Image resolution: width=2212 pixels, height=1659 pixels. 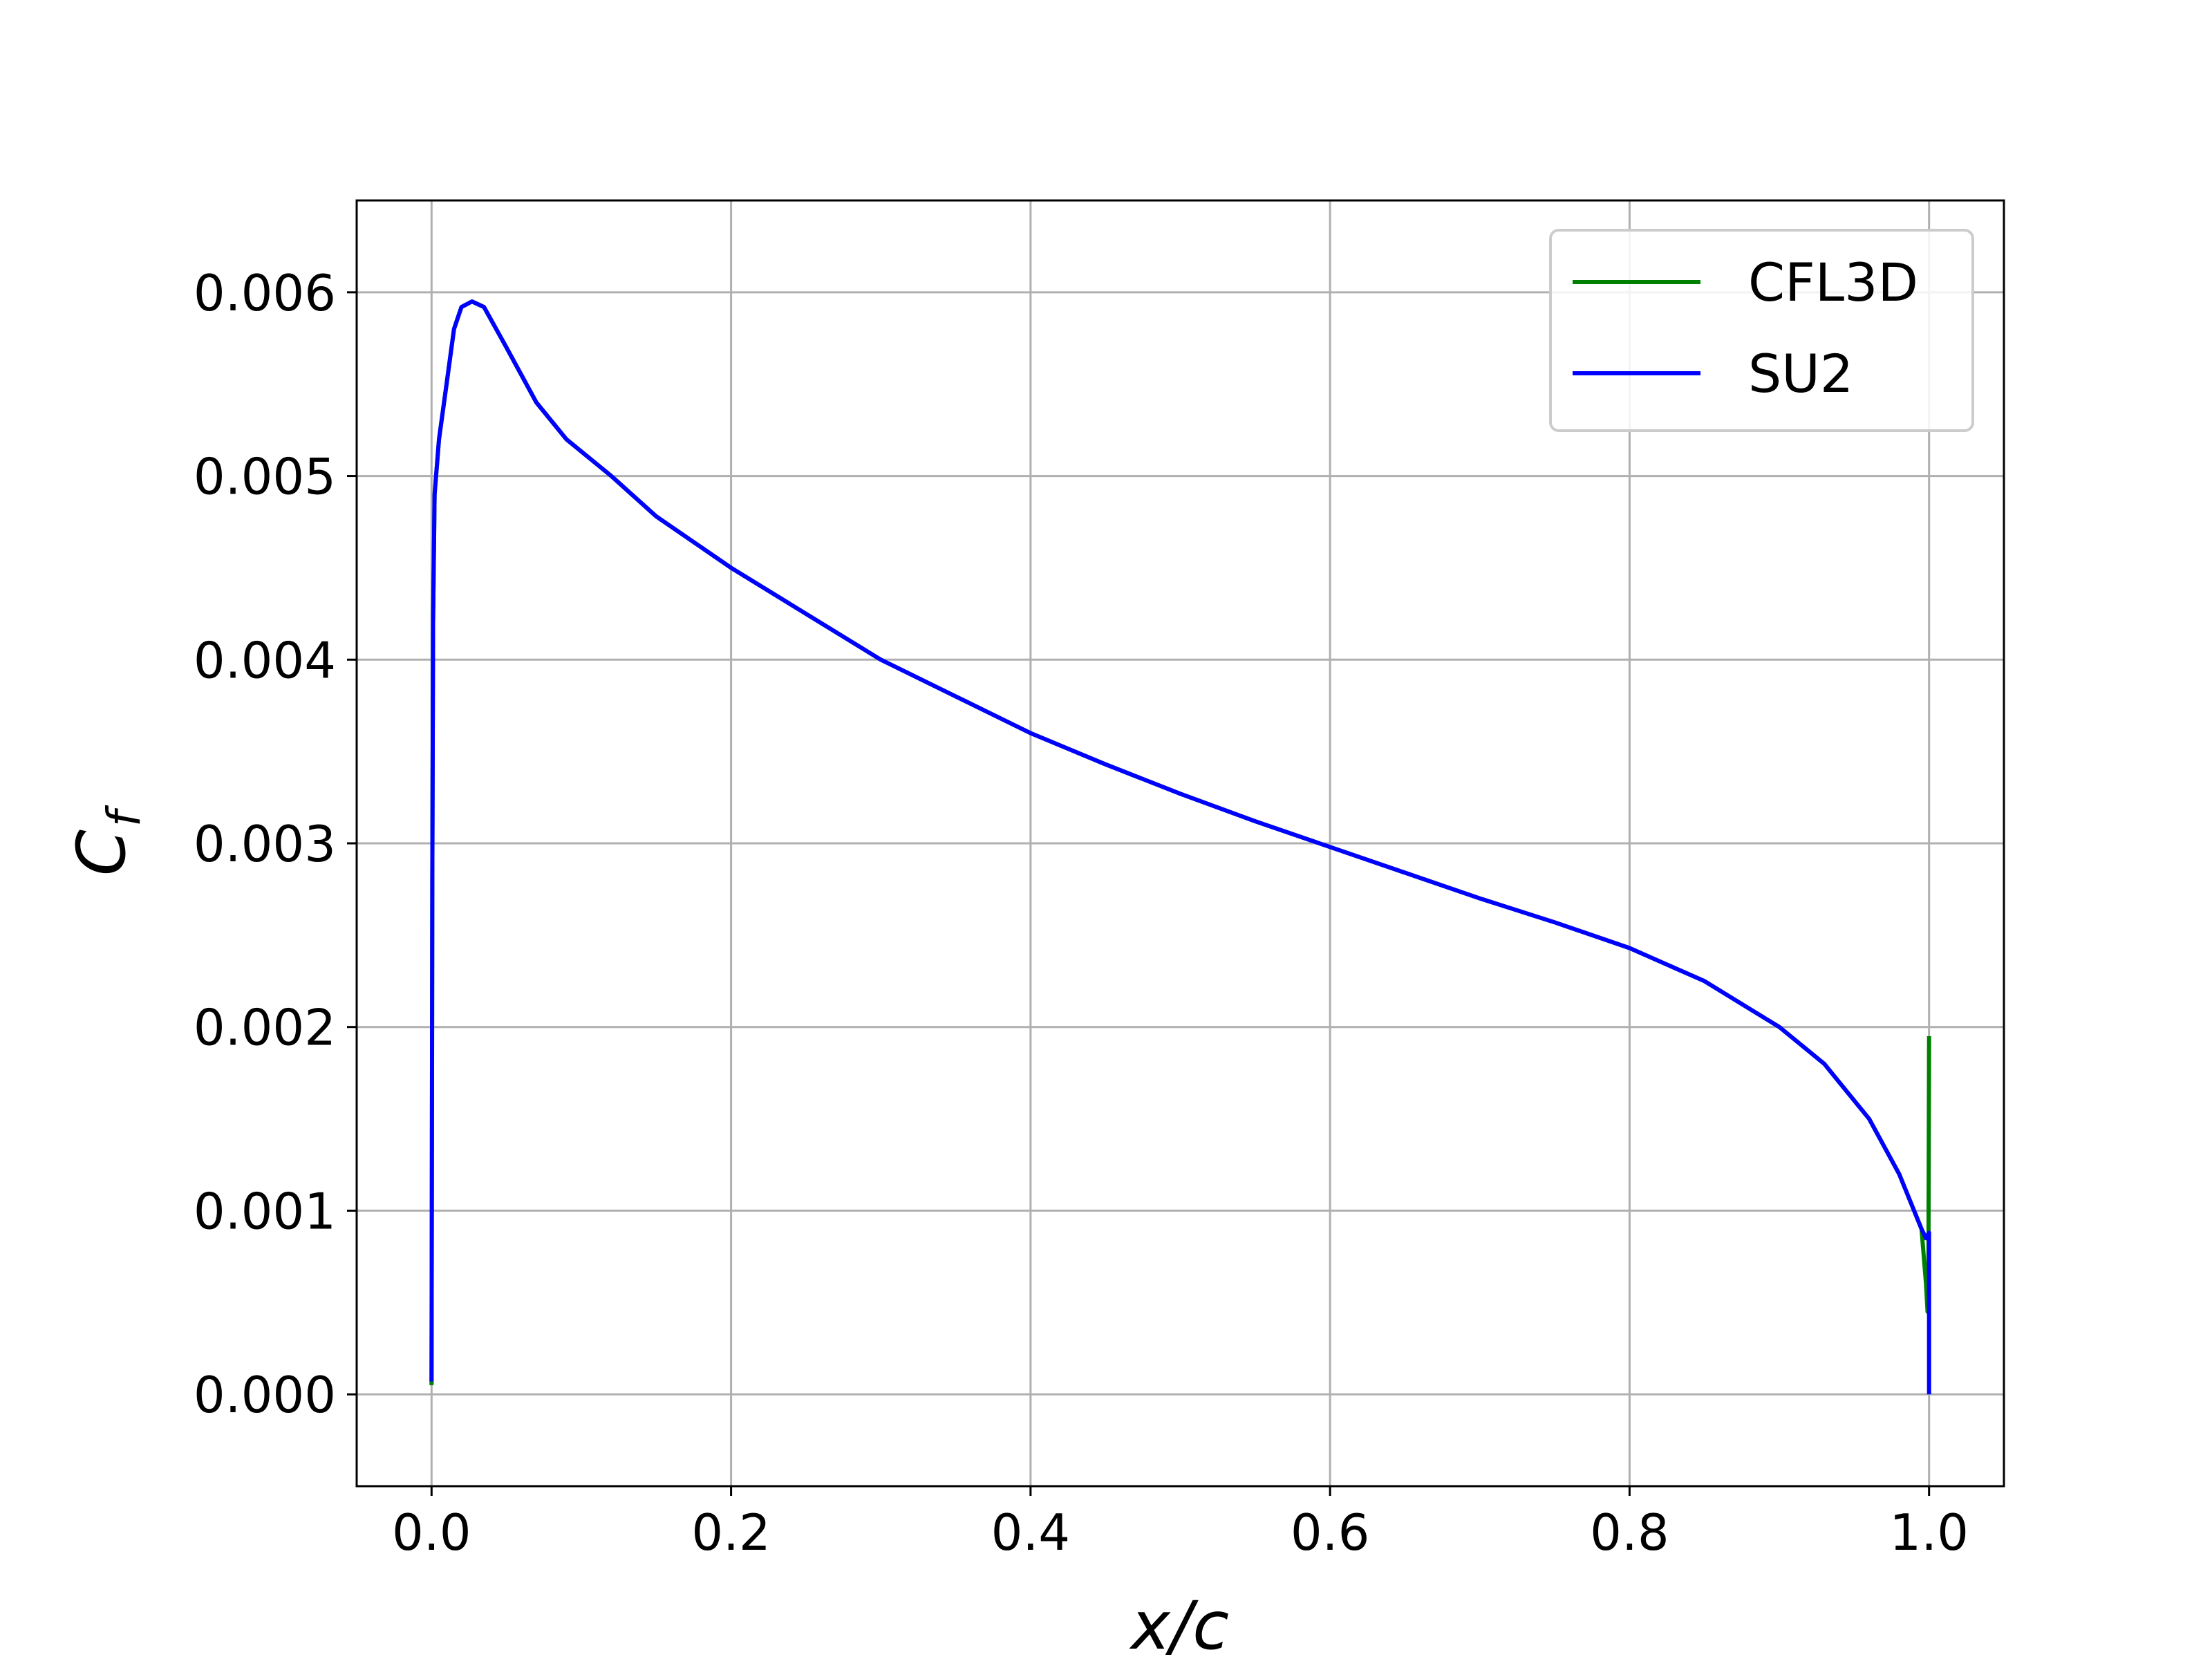 What do you see at coordinates (265, 1211) in the screenshot?
I see `y-tick-label: 0.001` at bounding box center [265, 1211].